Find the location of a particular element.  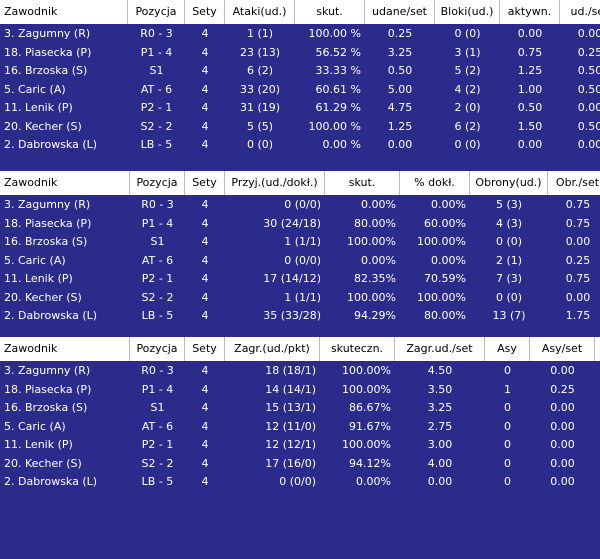

table-cell: 12 (12/1) is located at coordinates (290, 444).